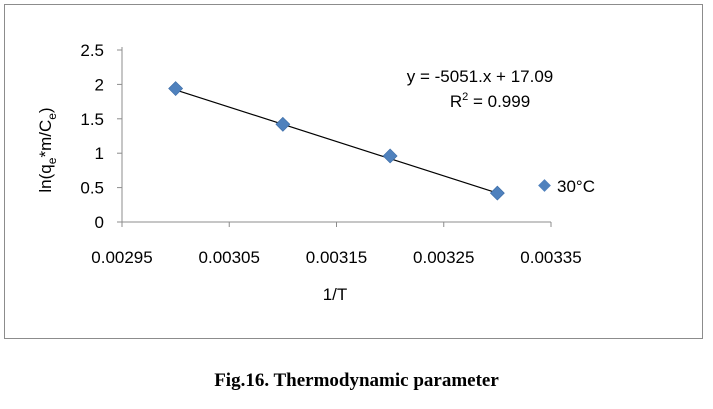 This screenshot has height=409, width=713. Describe the element at coordinates (335, 294) in the screenshot. I see `x-axis-title: 1/T` at that location.